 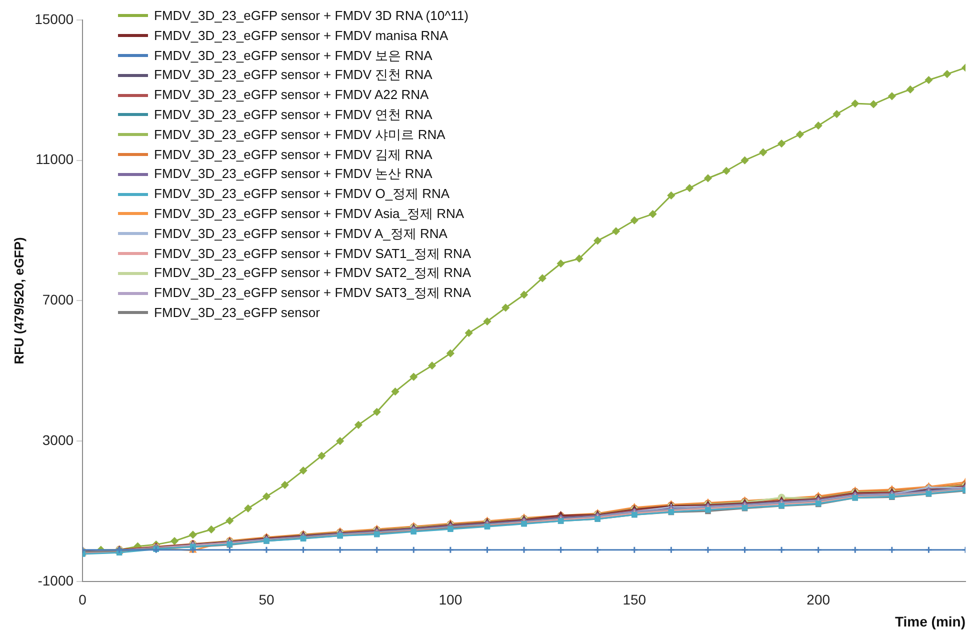 What do you see at coordinates (301, 233) in the screenshot?
I see `legend-label: FMDV_3D_23_eGFP sensor + FMDV A_정제 RNA` at bounding box center [301, 233].